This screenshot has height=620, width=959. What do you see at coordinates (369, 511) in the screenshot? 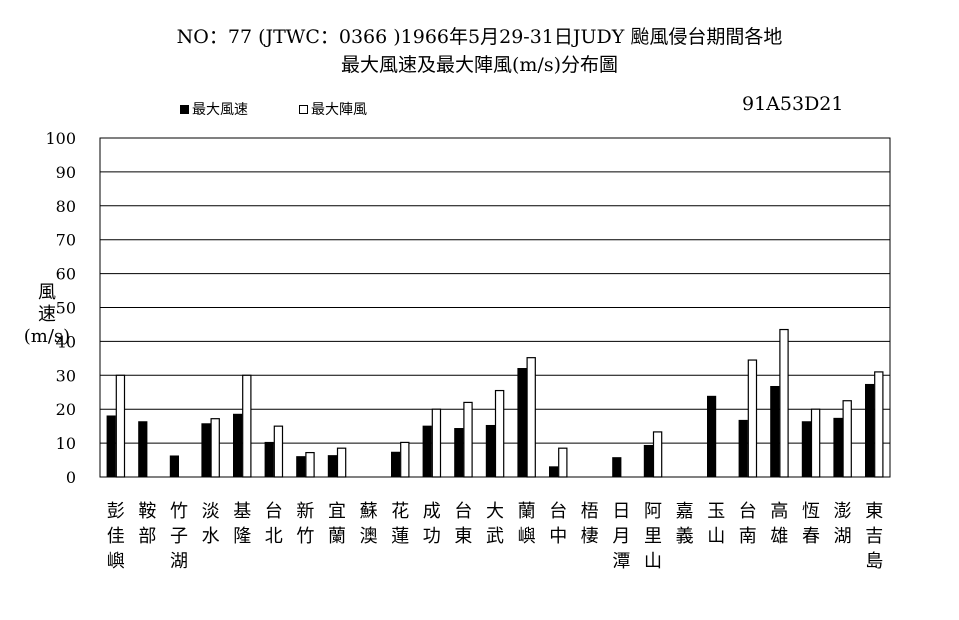
I see `x-tick-label-char: 蘇` at bounding box center [369, 511].